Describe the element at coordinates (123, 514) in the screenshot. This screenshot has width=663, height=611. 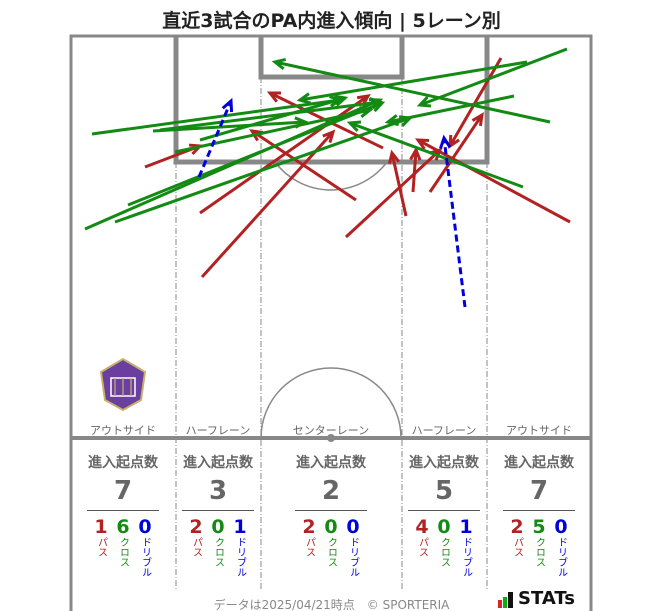
I see `lane-stat-column: 進入起点数 7 1 パス 6 クロス 0 ドリブル` at that location.